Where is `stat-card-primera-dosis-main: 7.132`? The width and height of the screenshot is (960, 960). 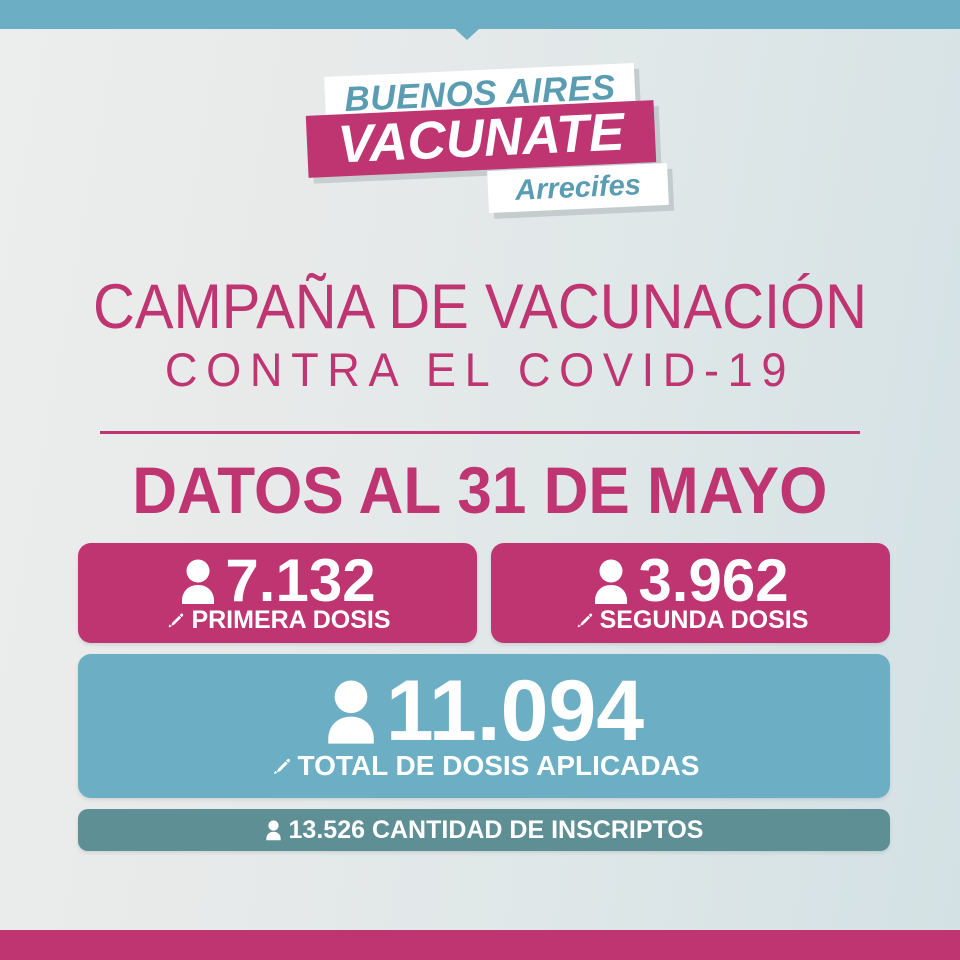
stat-card-primera-dosis-main: 7.132 is located at coordinates (277, 580).